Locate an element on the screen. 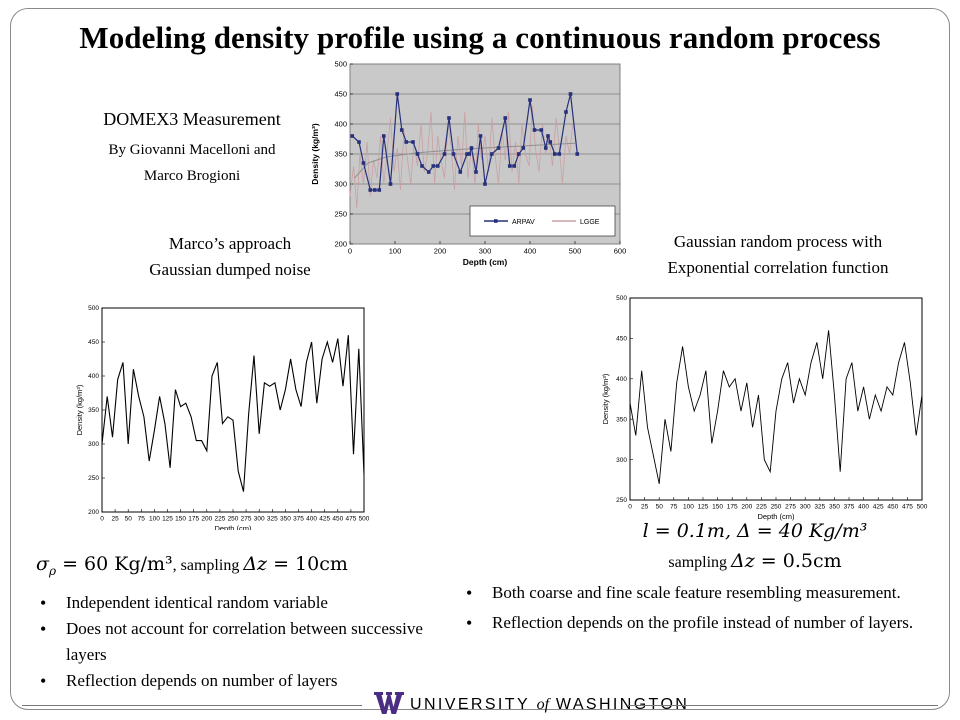 This screenshot has width=960, height=720. x-tick-label: 150 is located at coordinates (180, 519).